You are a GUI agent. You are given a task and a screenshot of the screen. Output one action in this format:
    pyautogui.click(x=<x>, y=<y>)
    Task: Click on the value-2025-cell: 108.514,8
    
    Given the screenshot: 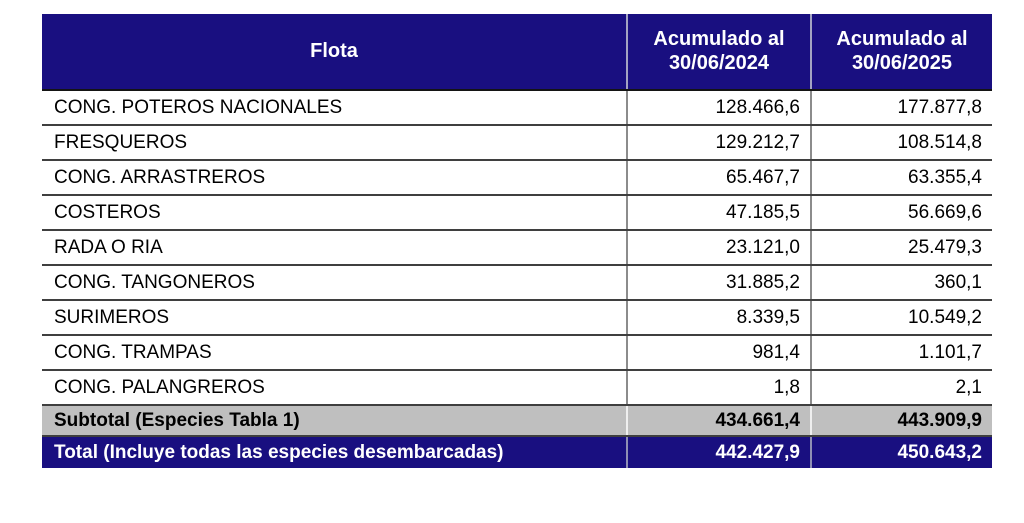 What is the action you would take?
    pyautogui.click(x=901, y=143)
    